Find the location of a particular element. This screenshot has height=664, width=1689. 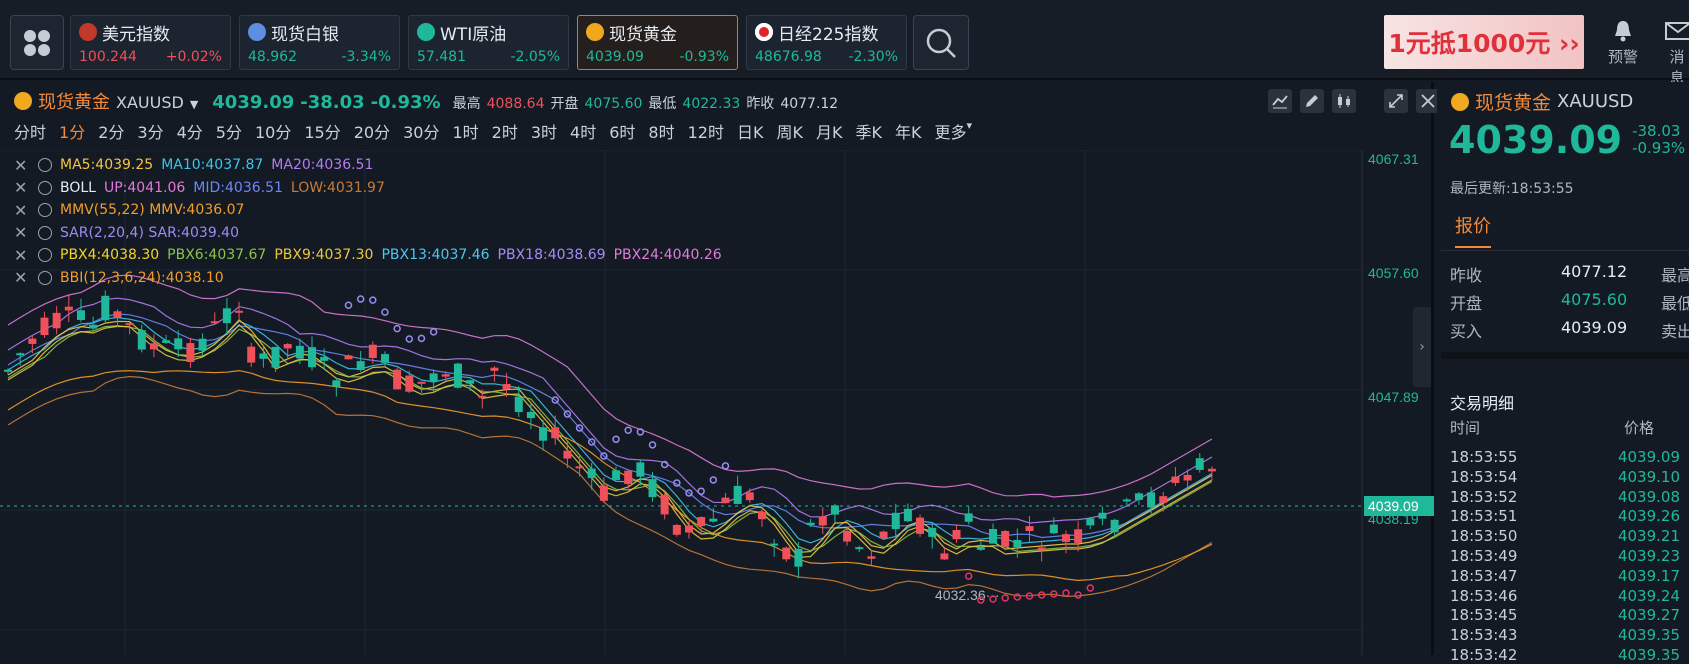

draw-line-button is located at coordinates (1280, 101).